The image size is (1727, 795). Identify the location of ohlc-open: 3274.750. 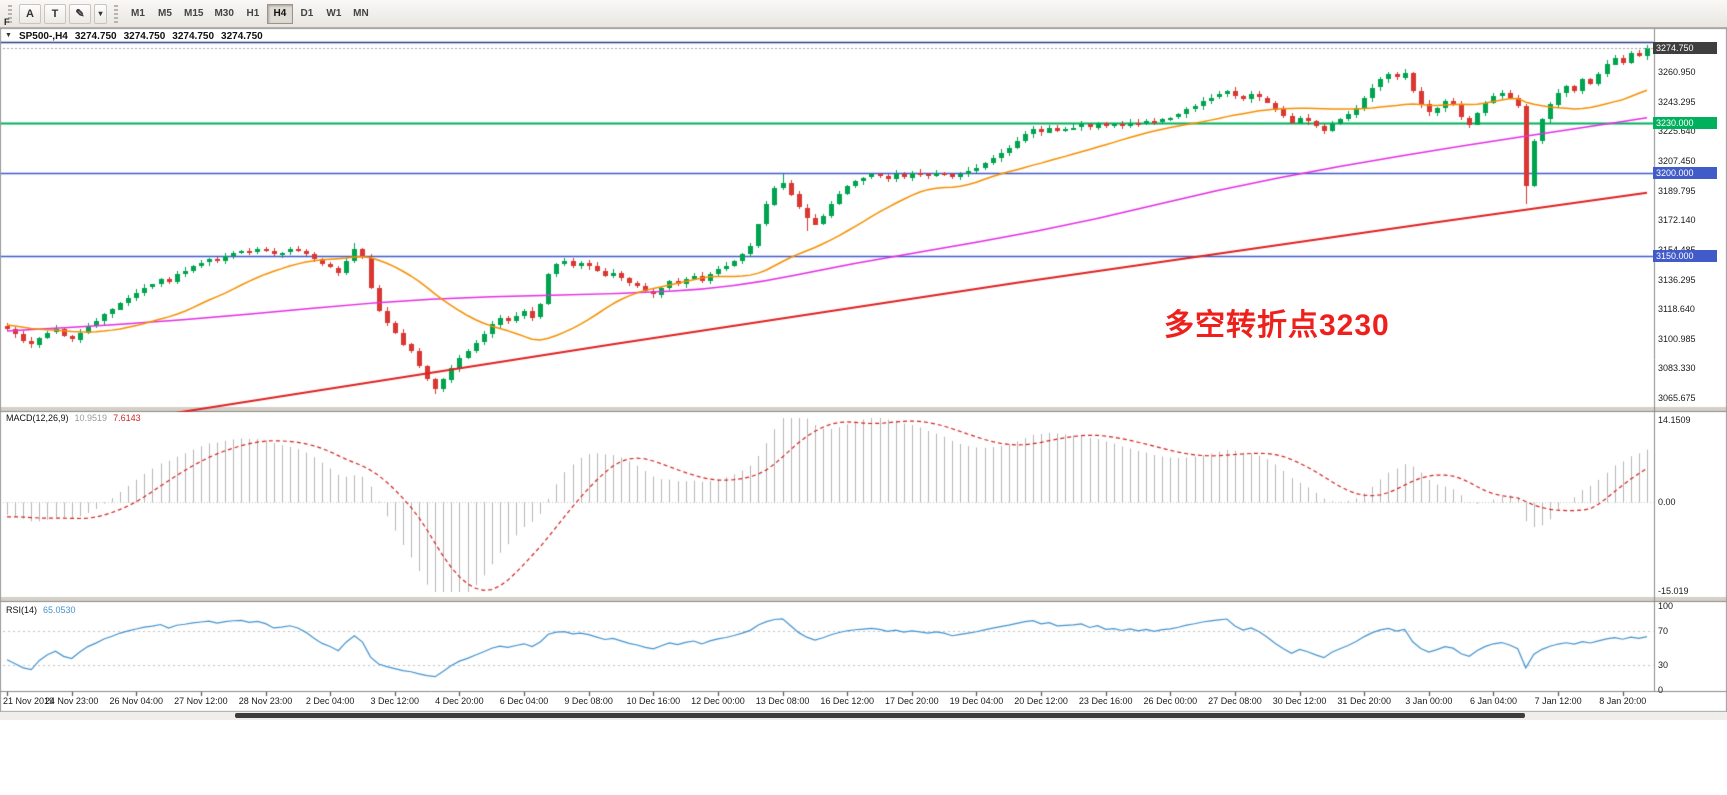
(95, 36).